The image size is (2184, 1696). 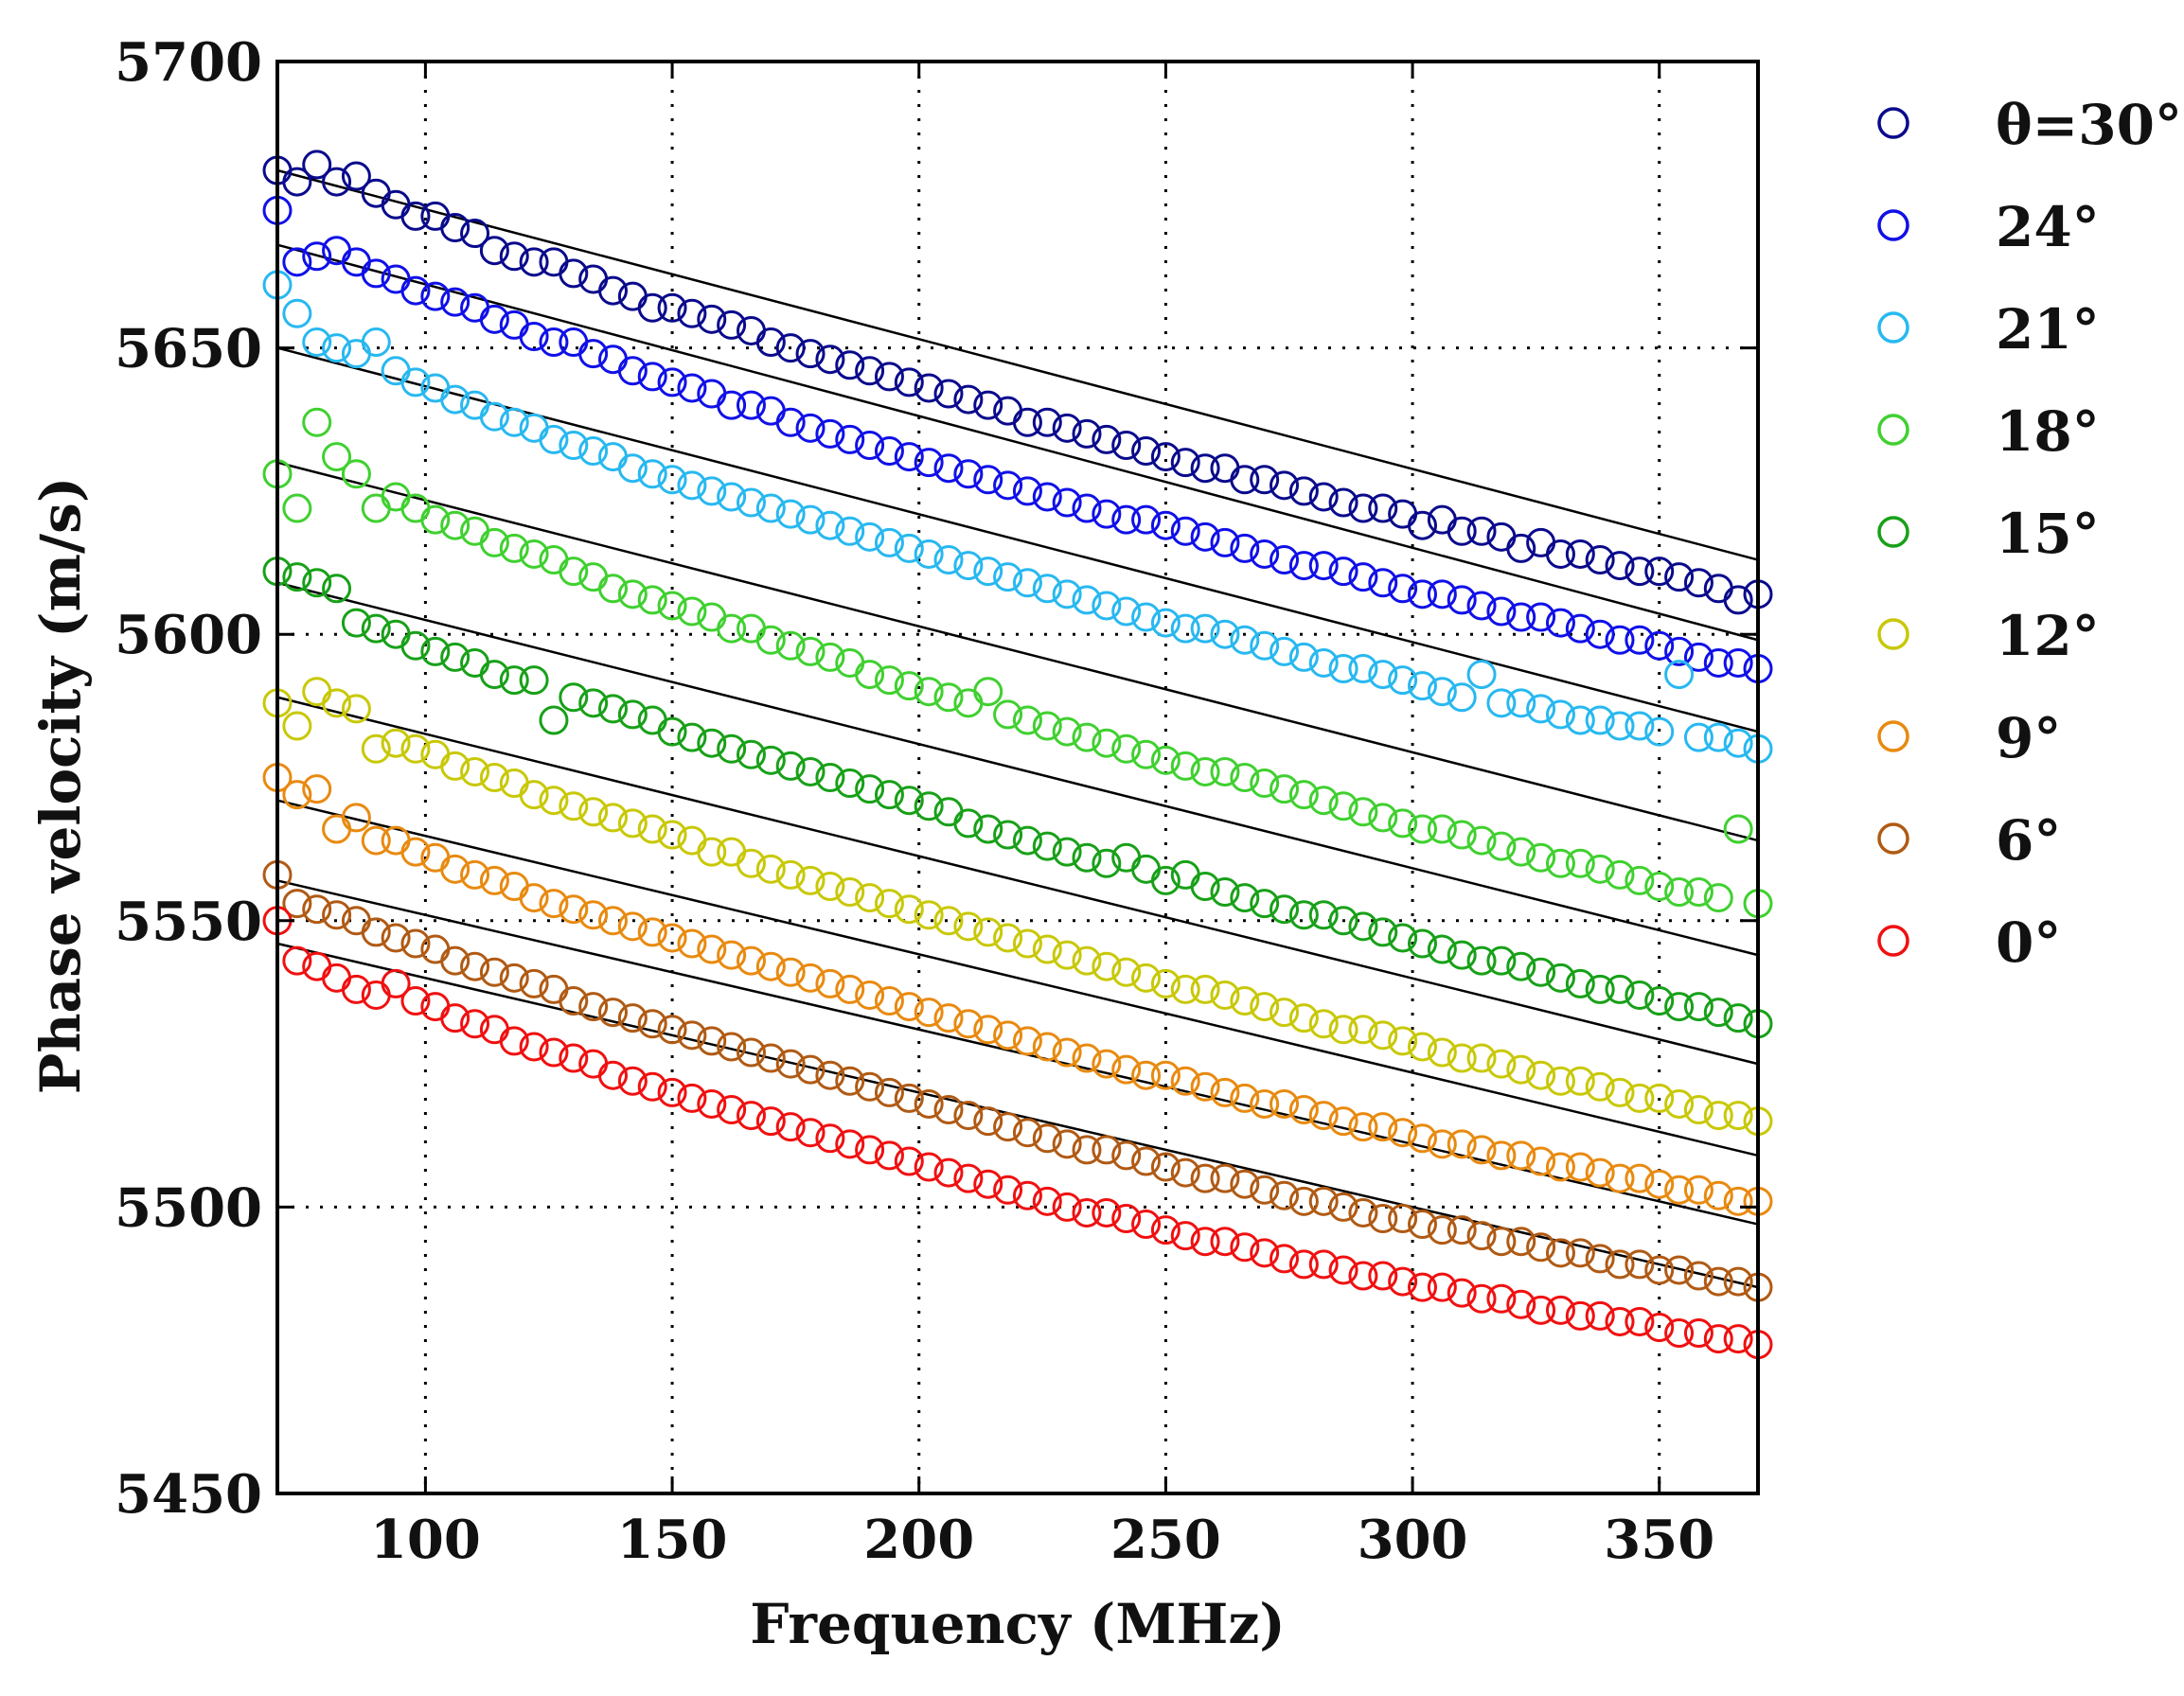 What do you see at coordinates (1018, 1624) in the screenshot?
I see `x-axis-title: Frequency (MHz)` at bounding box center [1018, 1624].